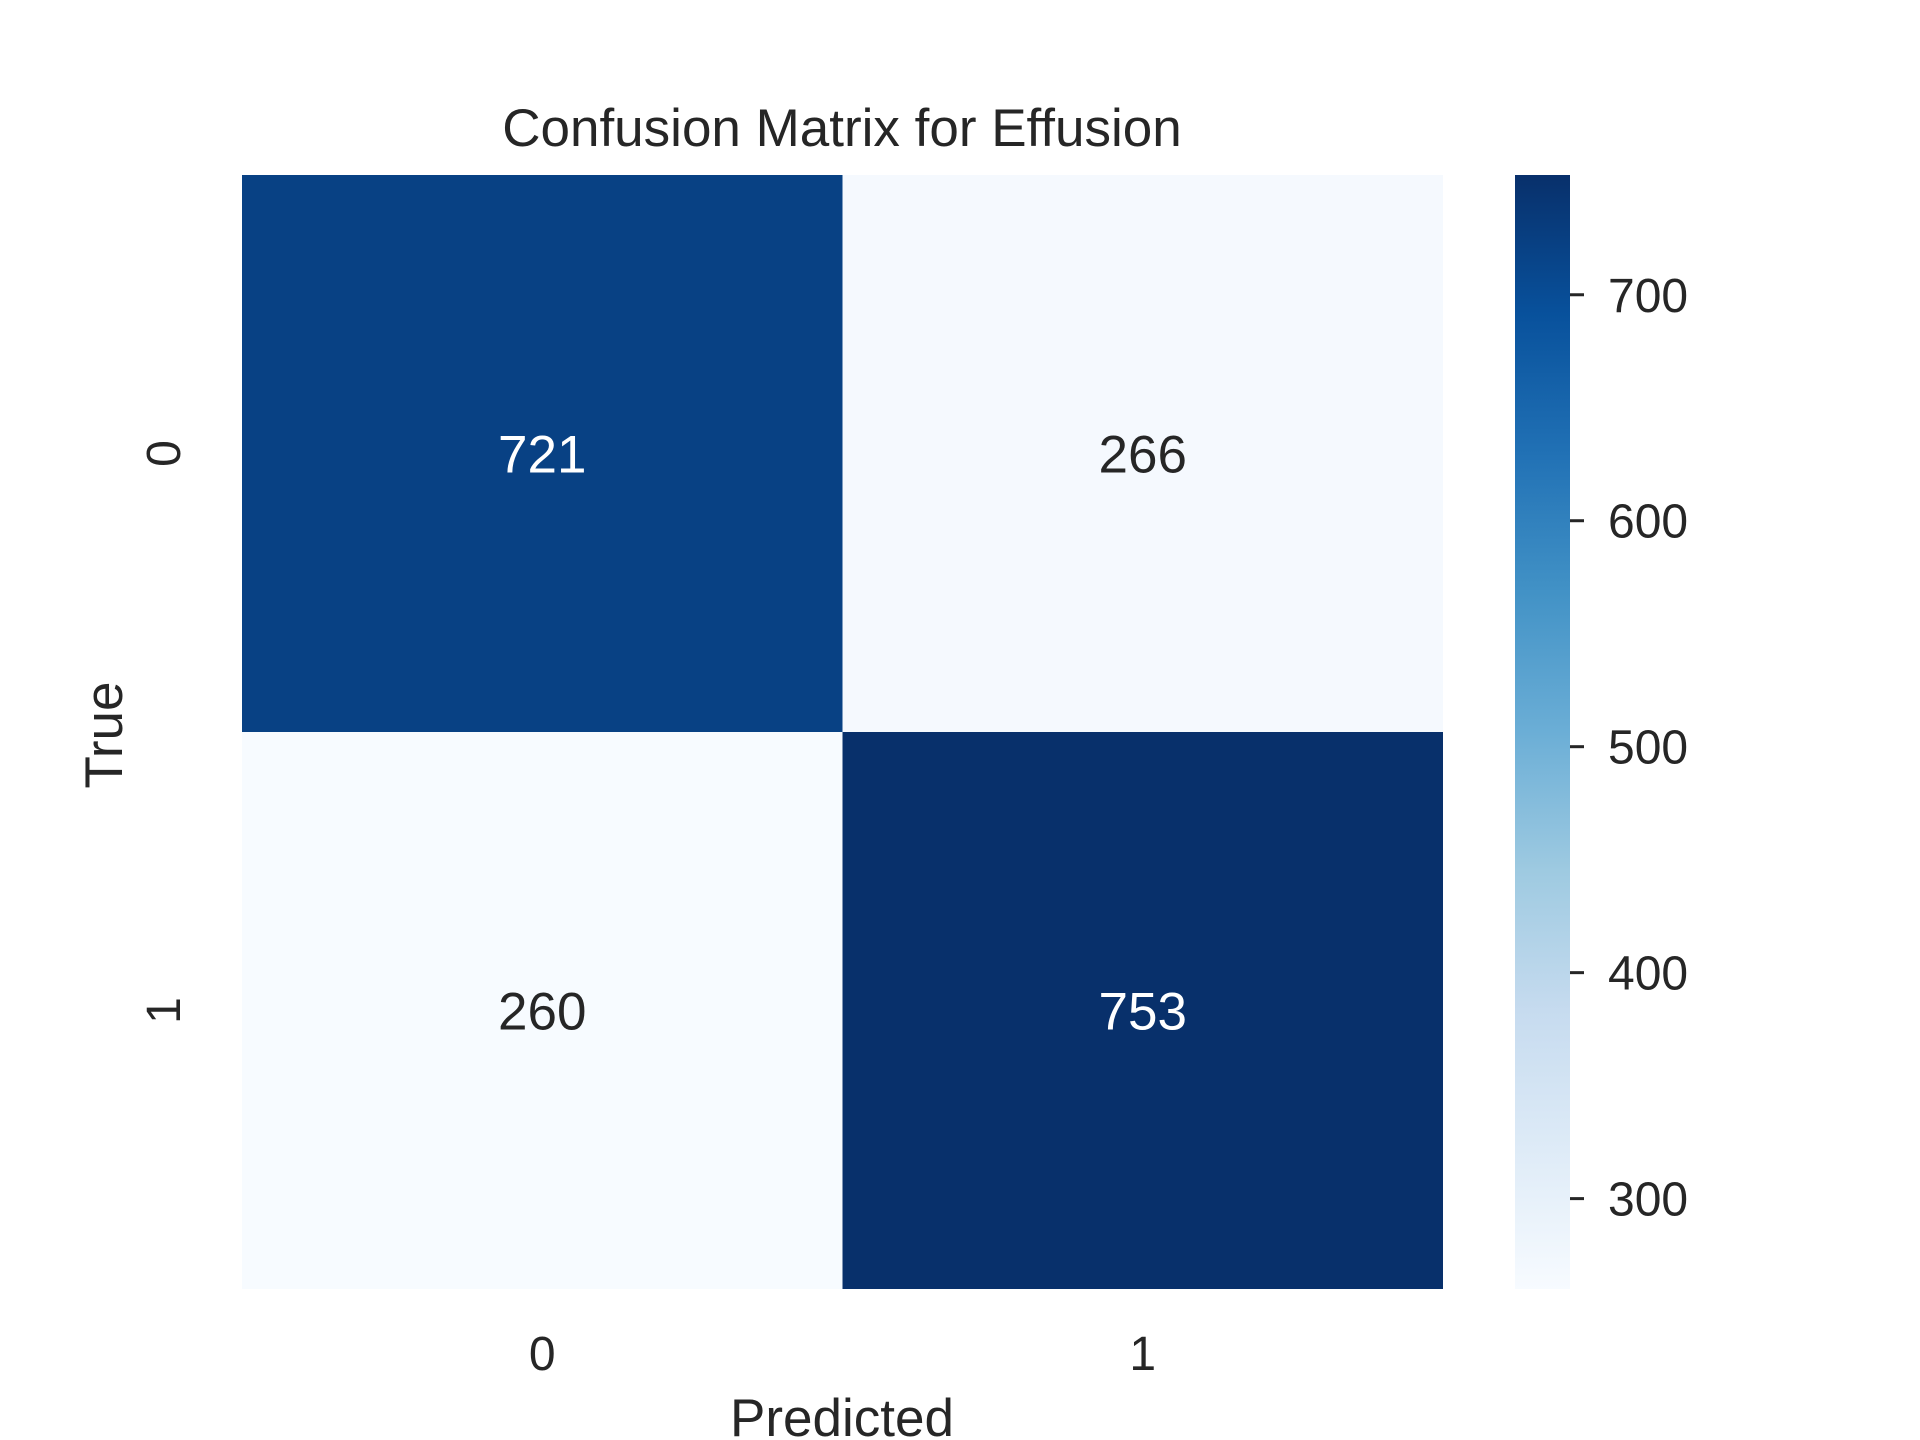  I want to click on colorbar-tick-label-4: 700, so click(1648, 296).